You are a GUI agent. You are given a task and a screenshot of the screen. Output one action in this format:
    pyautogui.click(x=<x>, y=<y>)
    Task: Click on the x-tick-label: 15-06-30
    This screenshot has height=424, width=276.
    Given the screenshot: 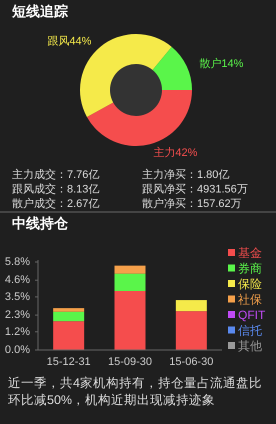 What is the action you would take?
    pyautogui.click(x=191, y=362)
    